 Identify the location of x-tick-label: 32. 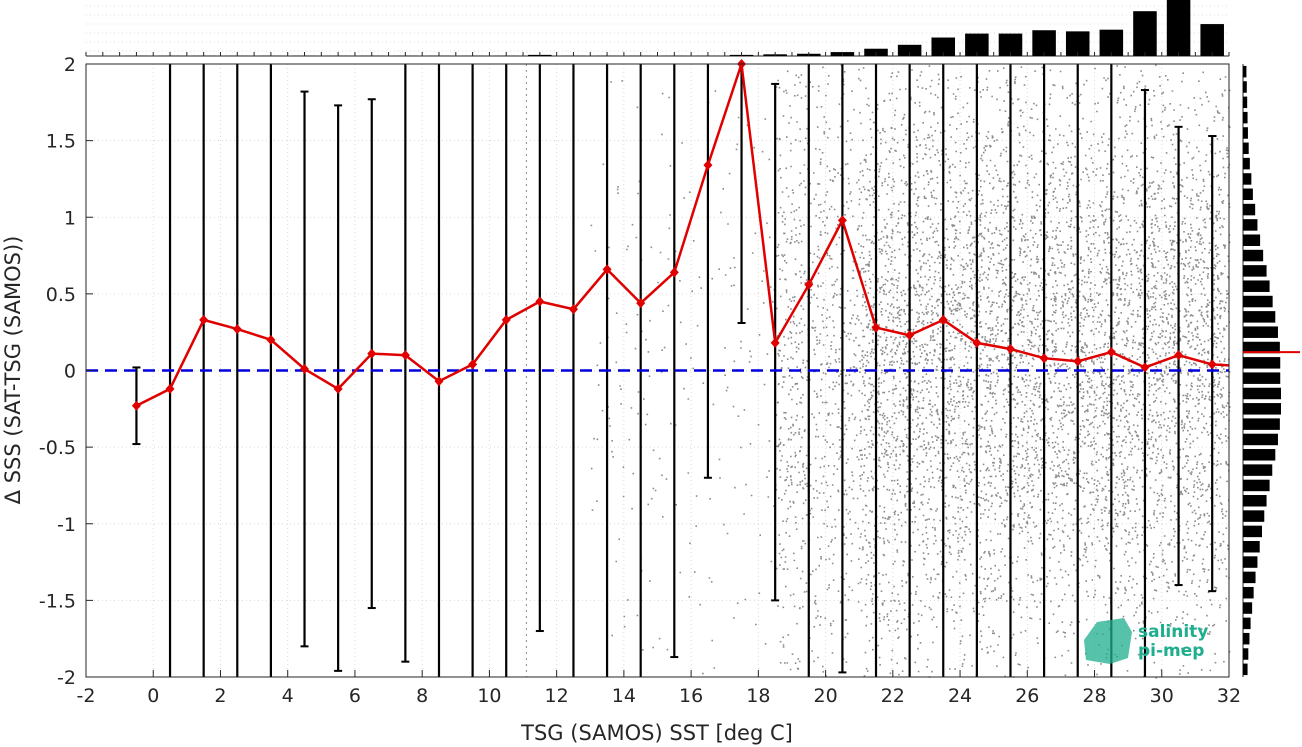
(1229, 696).